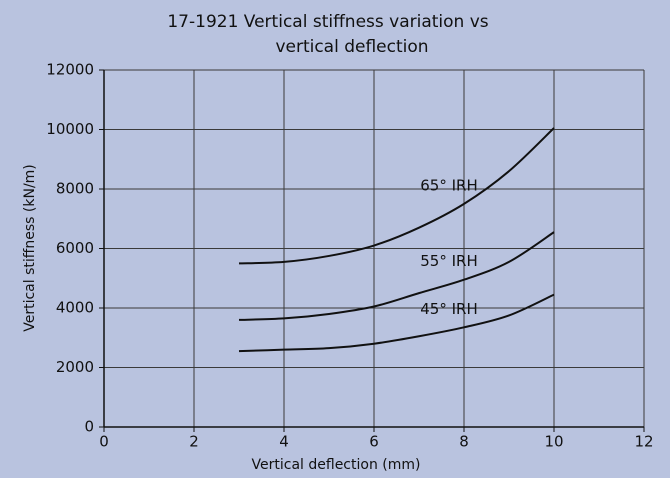  What do you see at coordinates (75, 367) in the screenshot?
I see `y-tick-label: 2000` at bounding box center [75, 367].